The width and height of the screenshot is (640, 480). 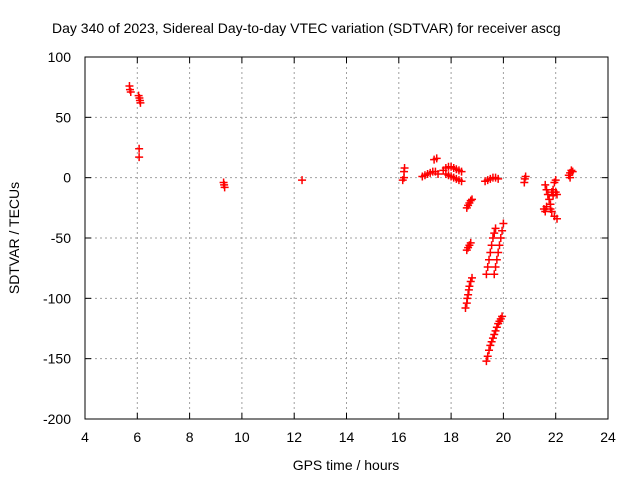 I want to click on y-tick-label: -50, so click(x=61, y=238).